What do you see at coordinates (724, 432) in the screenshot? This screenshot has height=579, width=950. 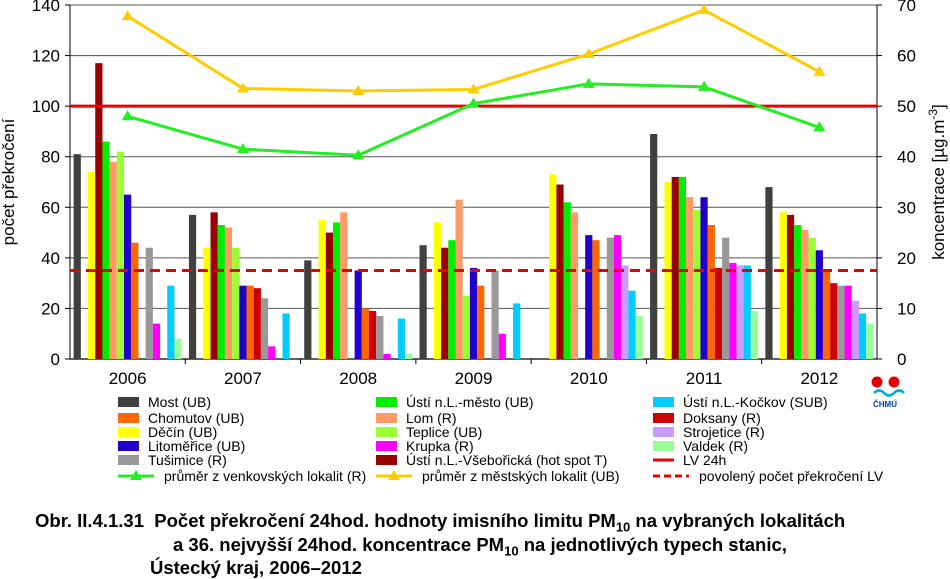 I see `legend-label: Strojetice (R)` at bounding box center [724, 432].